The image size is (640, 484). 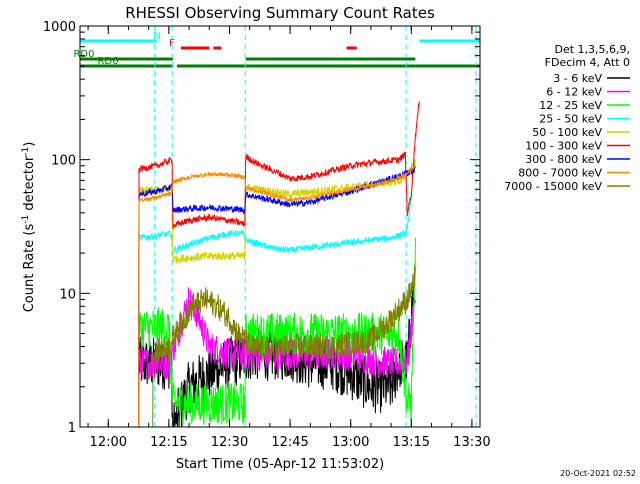 I want to click on x-tick-label: 13:30, so click(x=471, y=442).